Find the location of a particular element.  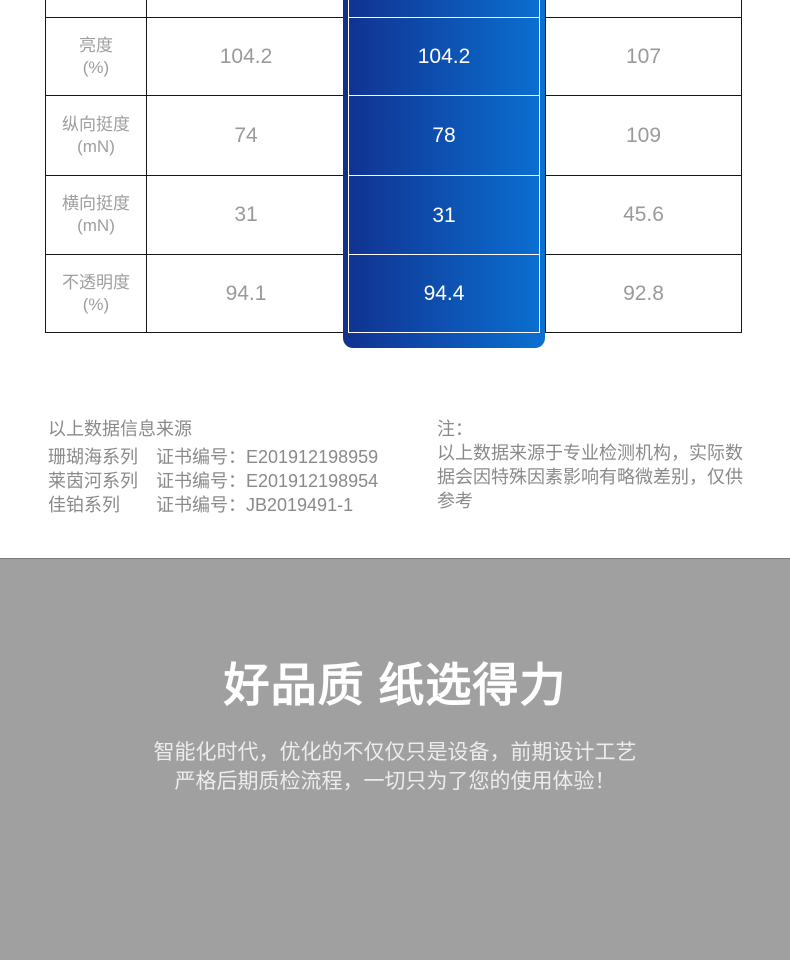

row-label-text: 不透明度 is located at coordinates (96, 282).